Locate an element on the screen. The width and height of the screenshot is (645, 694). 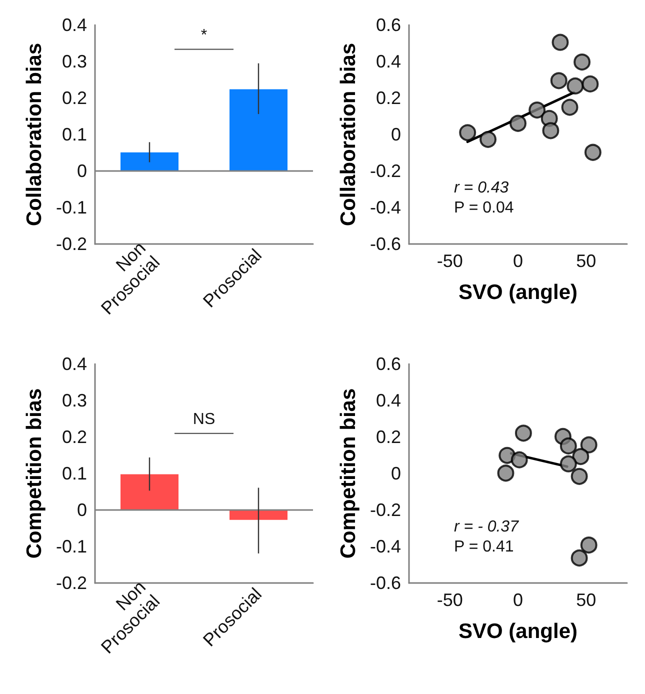
annotation: NS is located at coordinates (204, 419).